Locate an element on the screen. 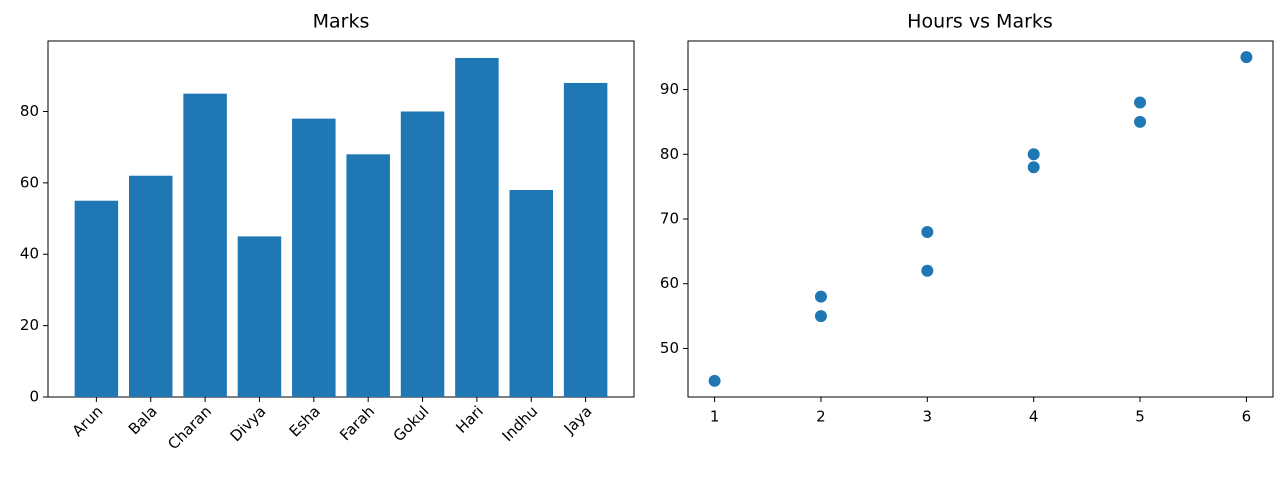 Image resolution: width=1287 pixels, height=481 pixels. x-tick-label: 6 is located at coordinates (1247, 417).